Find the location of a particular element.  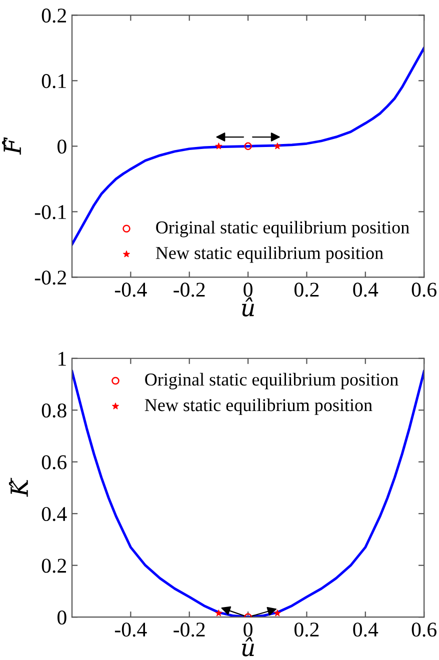

y-tick-label: 0.6 is located at coordinates (54, 462).